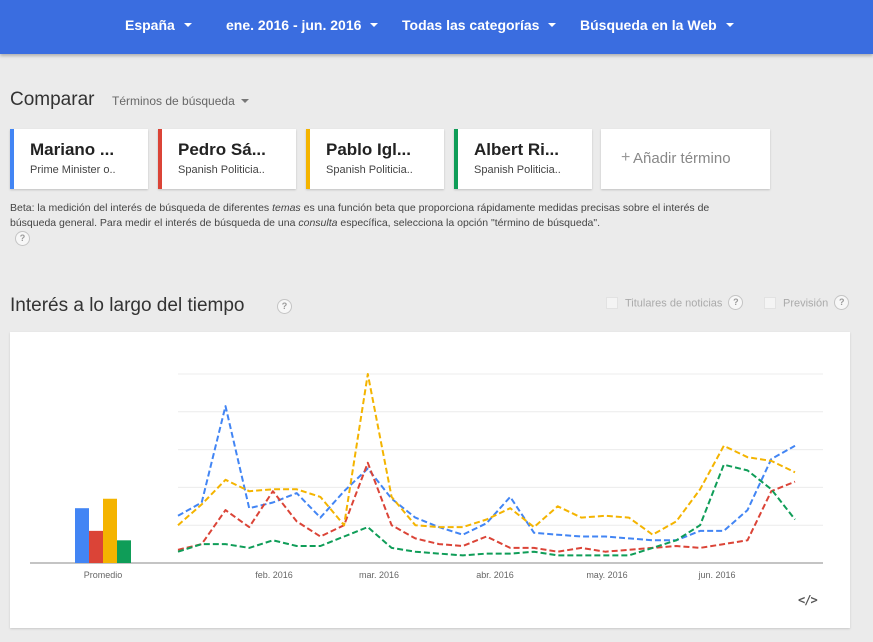  I want to click on search-type-dropdown: Búsqueda en la Web, so click(657, 25).